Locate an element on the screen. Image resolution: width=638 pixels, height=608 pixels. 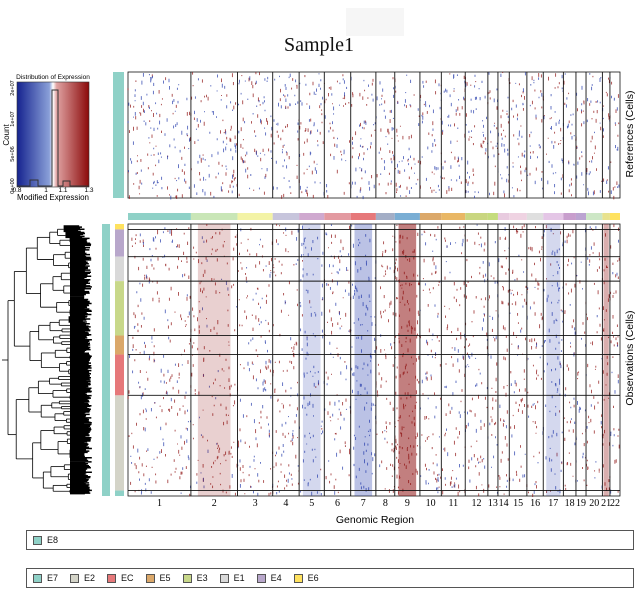
observation-sample-bar is located at coordinates (106, 360).